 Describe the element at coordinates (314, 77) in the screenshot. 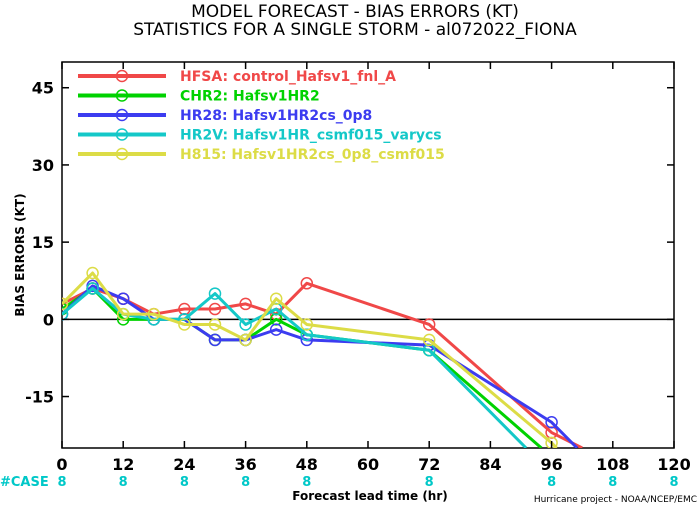

I see `legend-series-desc: control_Hafsv1_fnl_A` at that location.